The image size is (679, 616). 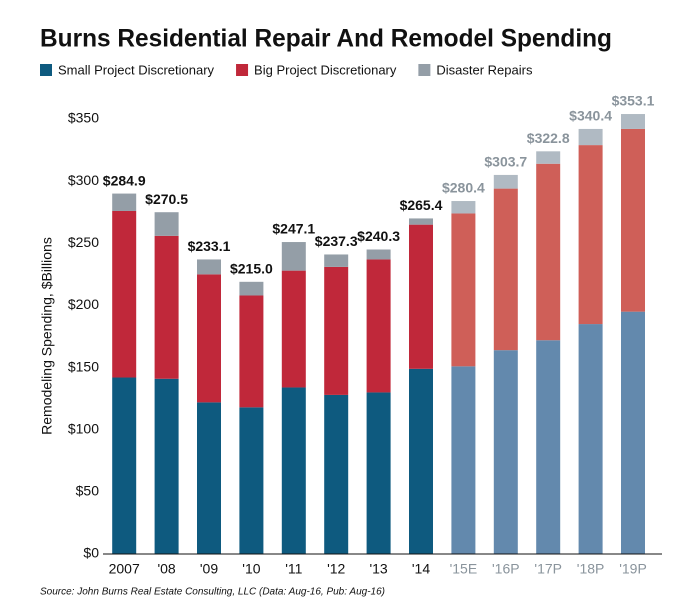 I want to click on total-label: $247.1, so click(x=293, y=229).